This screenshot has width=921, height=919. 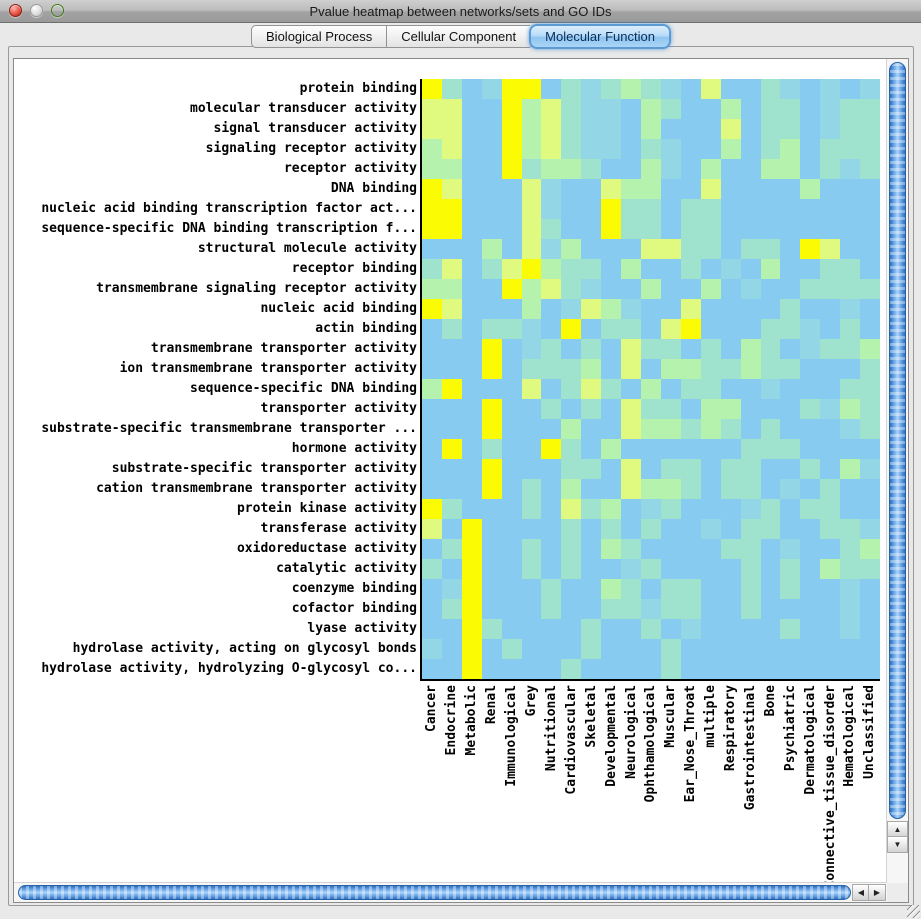 What do you see at coordinates (897, 892) in the screenshot?
I see `scrollbar-corner` at bounding box center [897, 892].